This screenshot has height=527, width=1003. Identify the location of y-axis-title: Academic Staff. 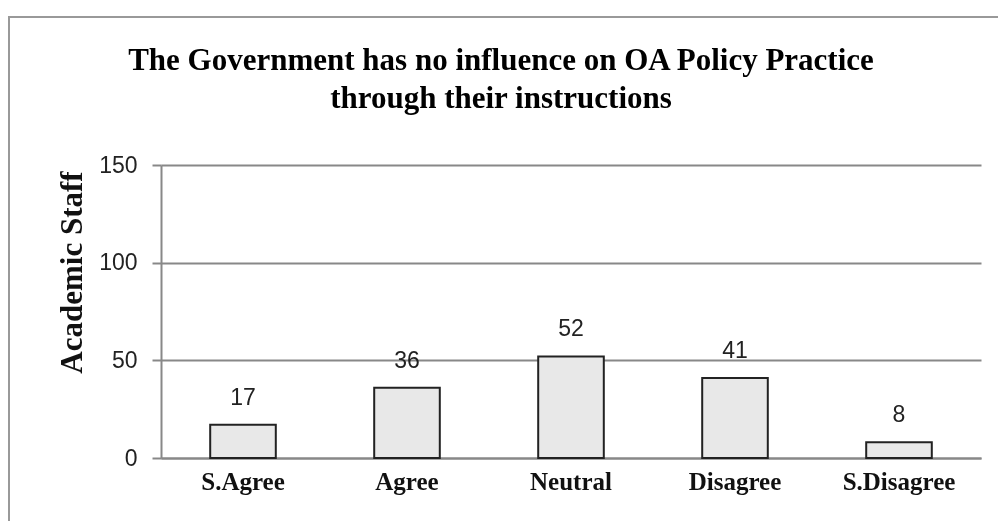
(72, 272).